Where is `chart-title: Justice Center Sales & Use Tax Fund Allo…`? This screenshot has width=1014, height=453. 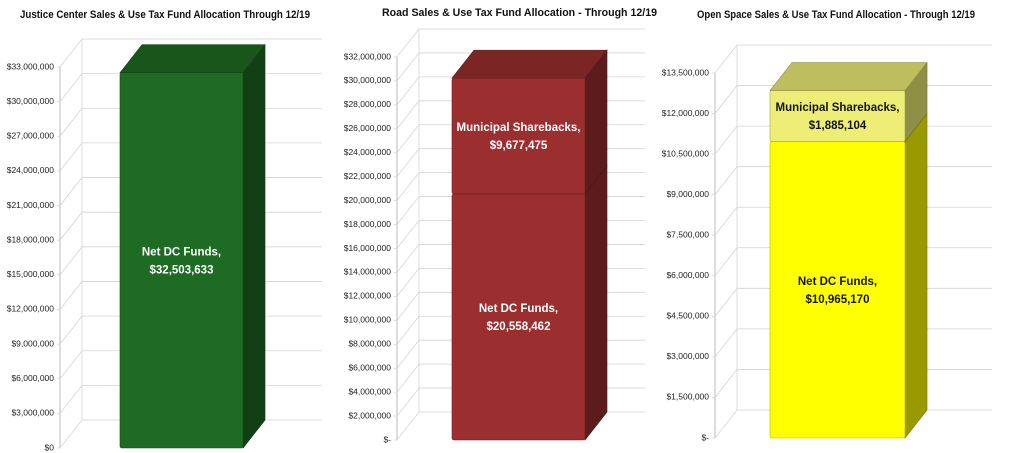
chart-title: Justice Center Sales & Use Tax Fund Allo… is located at coordinates (165, 15).